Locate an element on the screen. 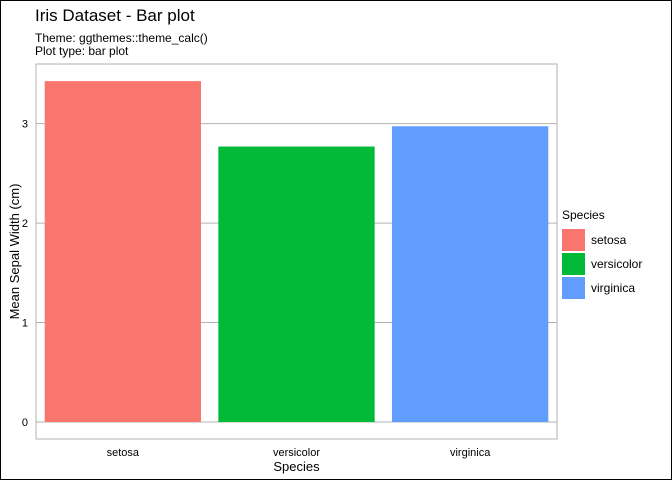 The width and height of the screenshot is (672, 480). x-tick-label: setosa is located at coordinates (123, 453).